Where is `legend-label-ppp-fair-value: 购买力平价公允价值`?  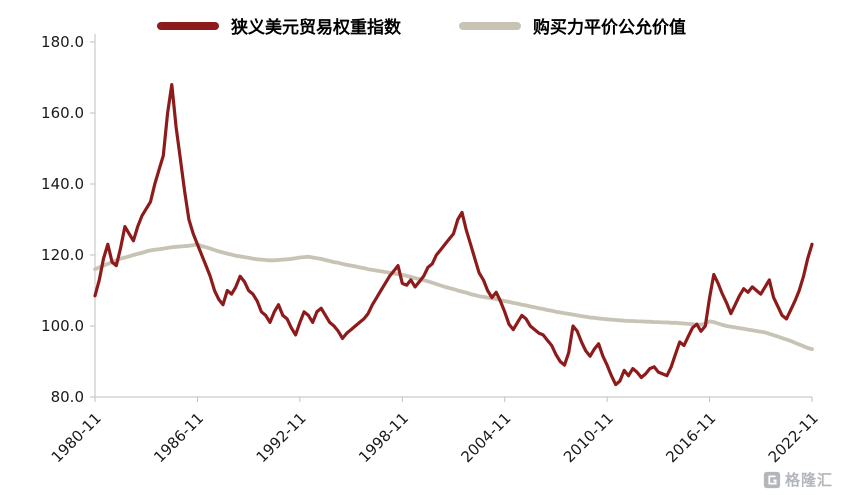 legend-label-ppp-fair-value: 购买力平价公允价值 is located at coordinates (609, 28).